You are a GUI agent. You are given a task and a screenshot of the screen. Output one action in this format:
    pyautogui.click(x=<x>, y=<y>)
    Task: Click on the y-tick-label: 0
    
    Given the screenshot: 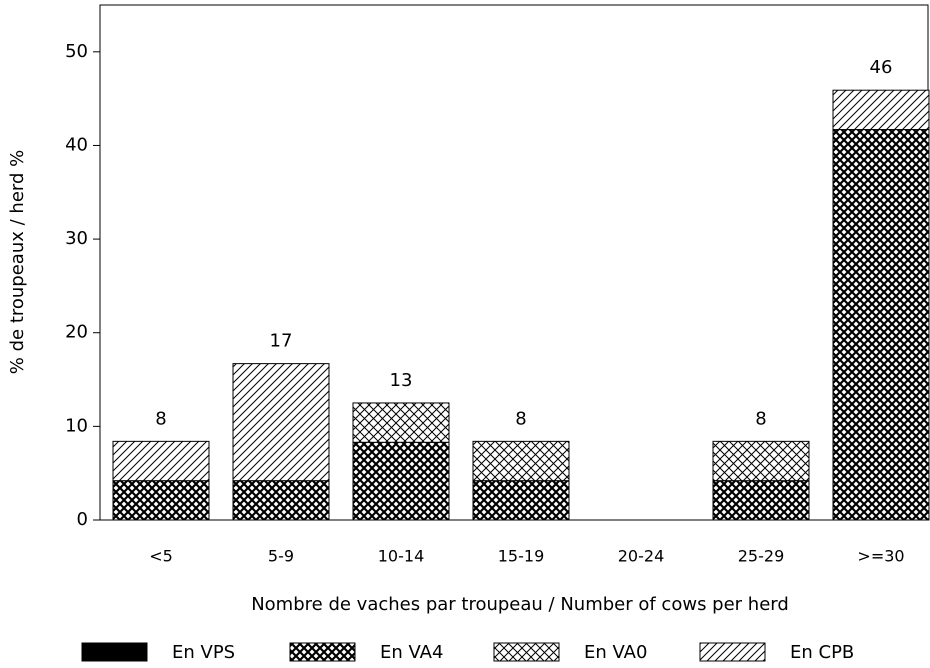 What is the action you would take?
    pyautogui.click(x=82, y=519)
    